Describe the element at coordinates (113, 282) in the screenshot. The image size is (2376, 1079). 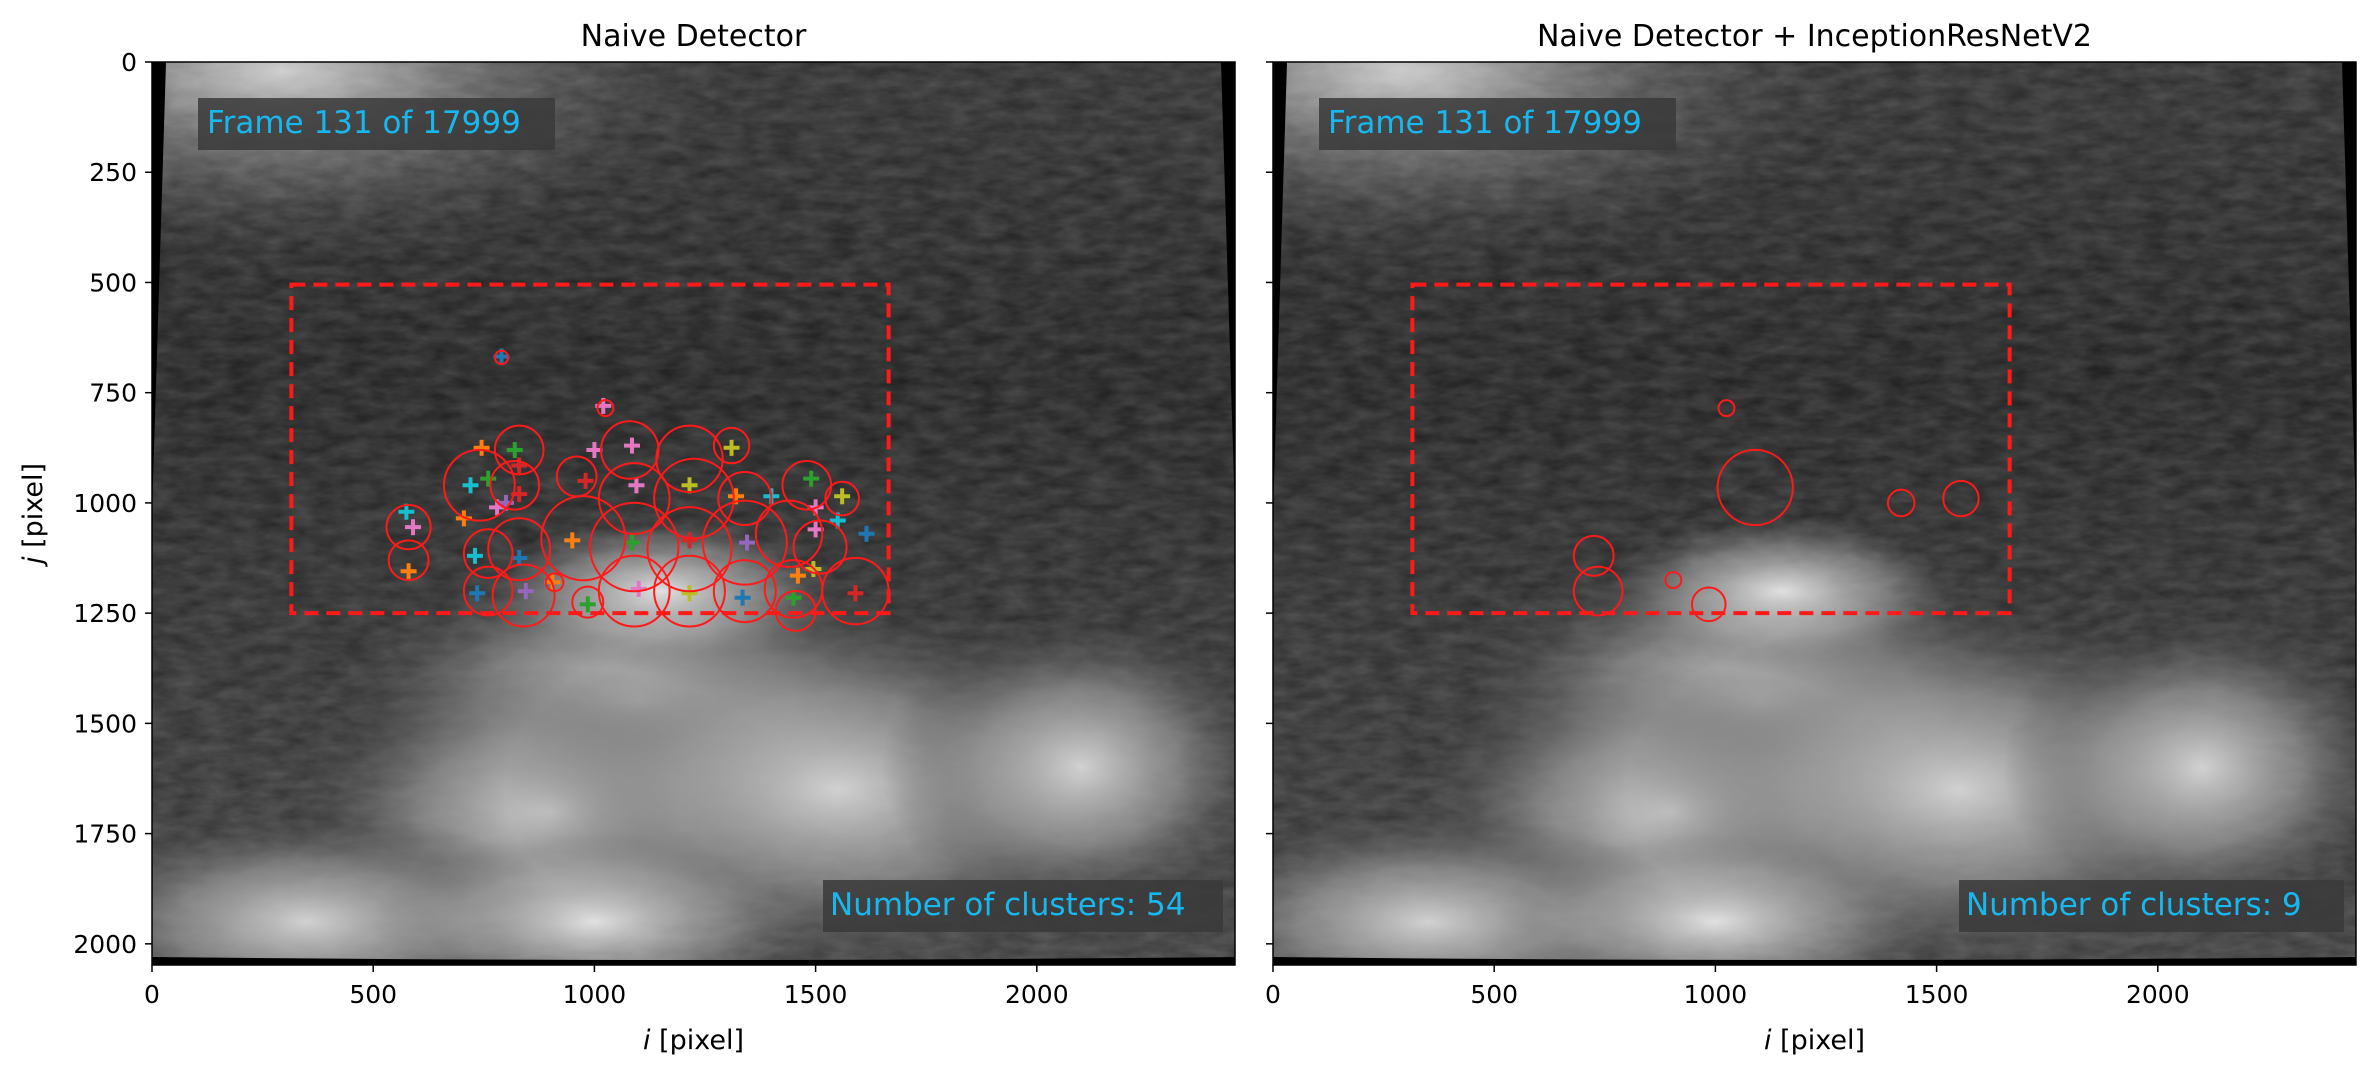
I see `y-tick-label: 500` at that location.